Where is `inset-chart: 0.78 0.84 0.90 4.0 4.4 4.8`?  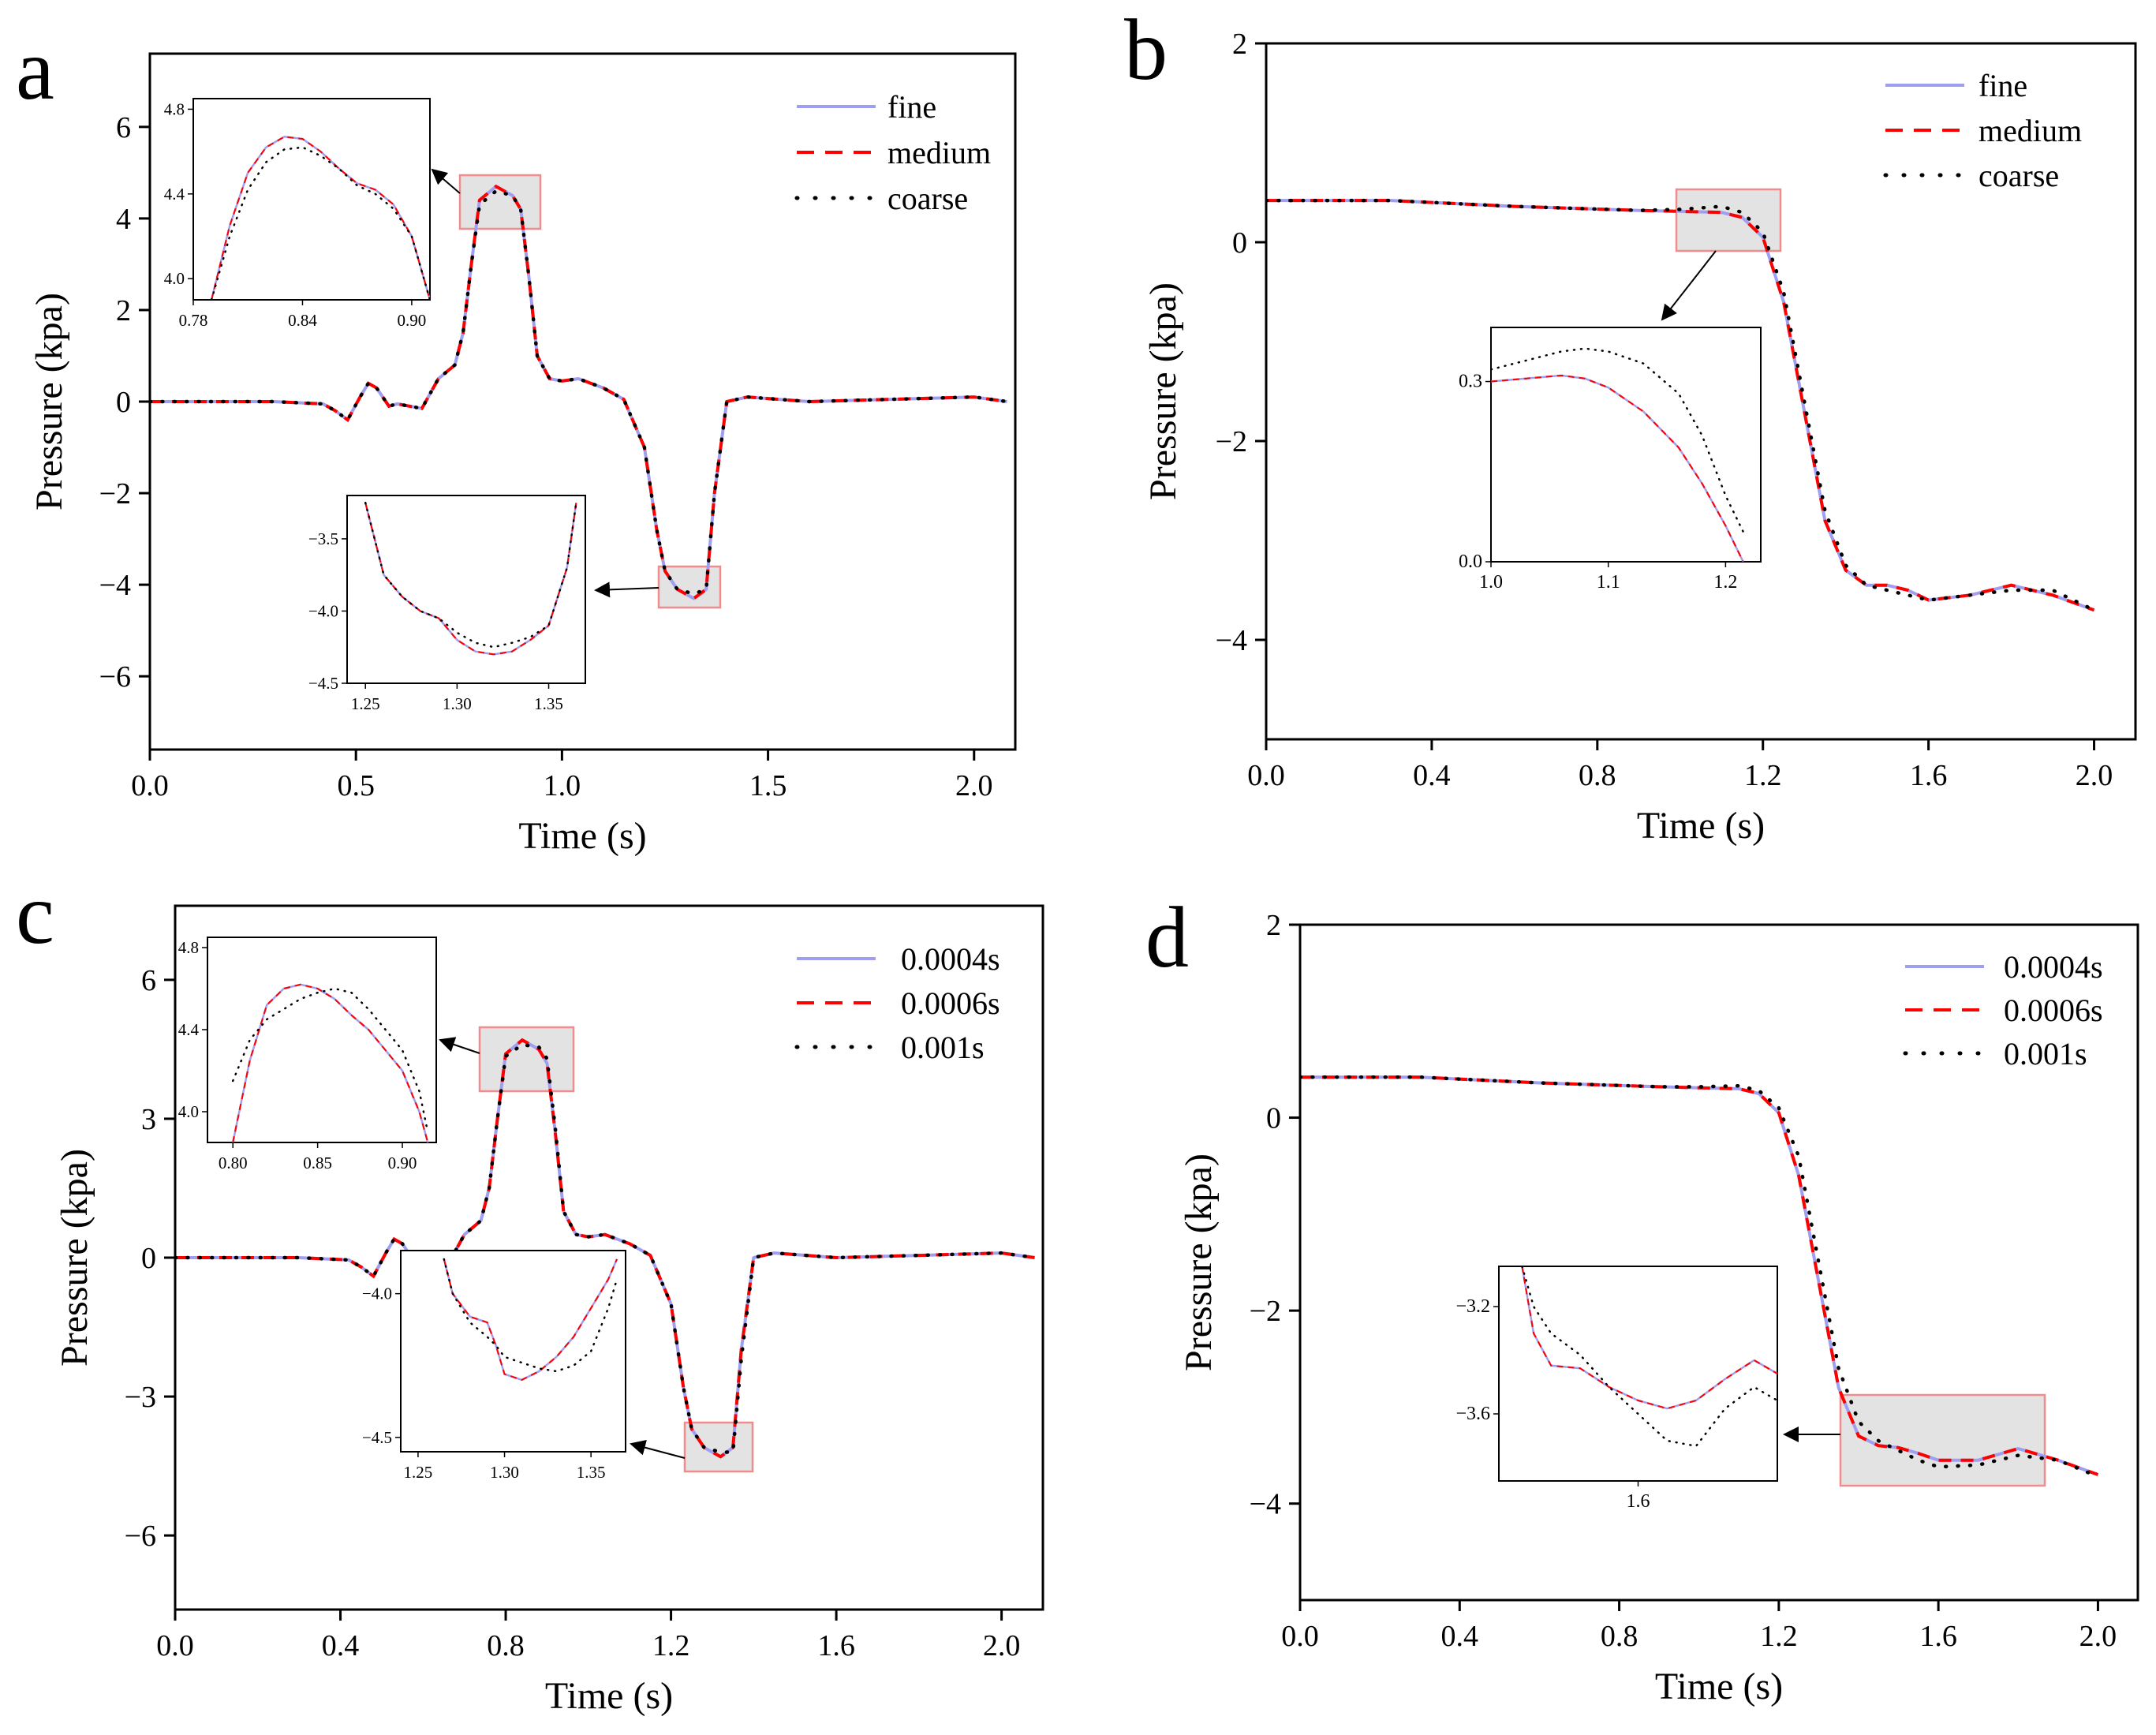
inset-chart: 0.78 0.84 0.90 4.0 4.4 4.8 is located at coordinates (312, 214).